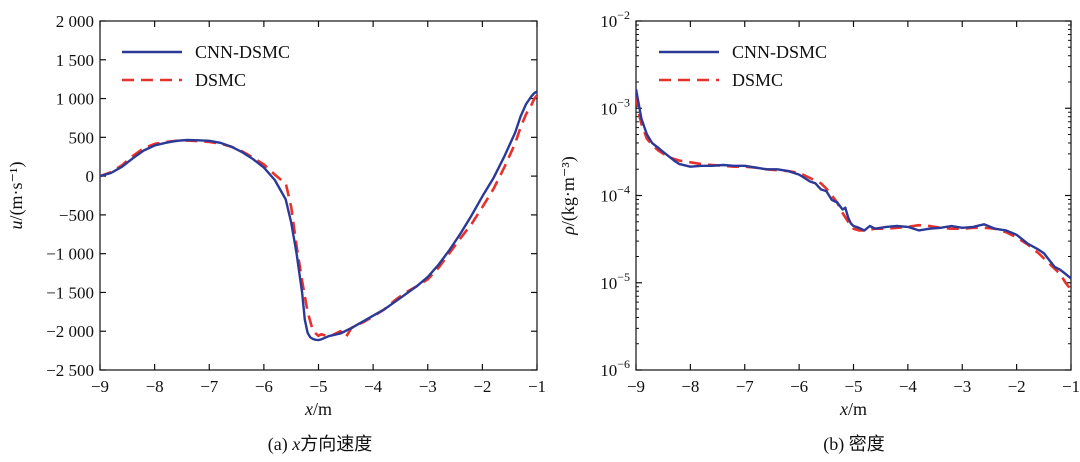  I want to click on y-tick-exponent: −2, so click(623, 15).